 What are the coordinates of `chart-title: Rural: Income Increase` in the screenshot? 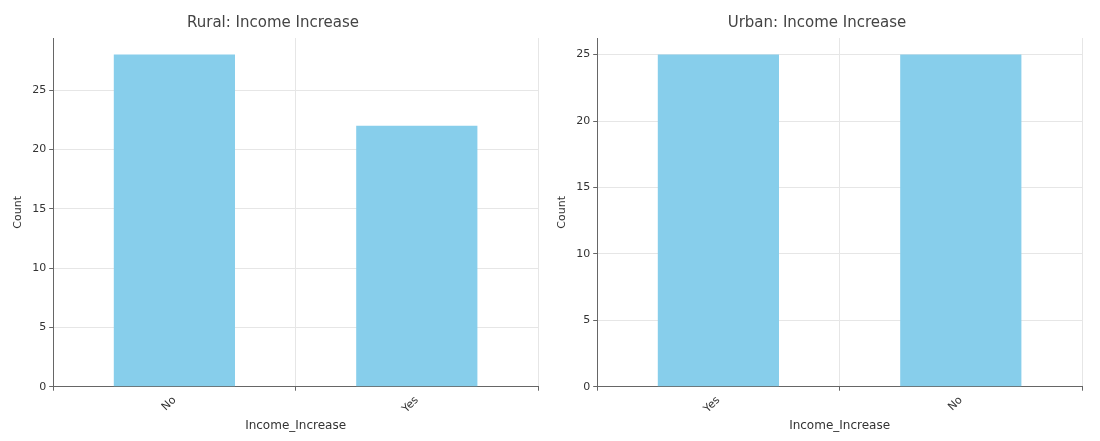 It's located at (273, 21).